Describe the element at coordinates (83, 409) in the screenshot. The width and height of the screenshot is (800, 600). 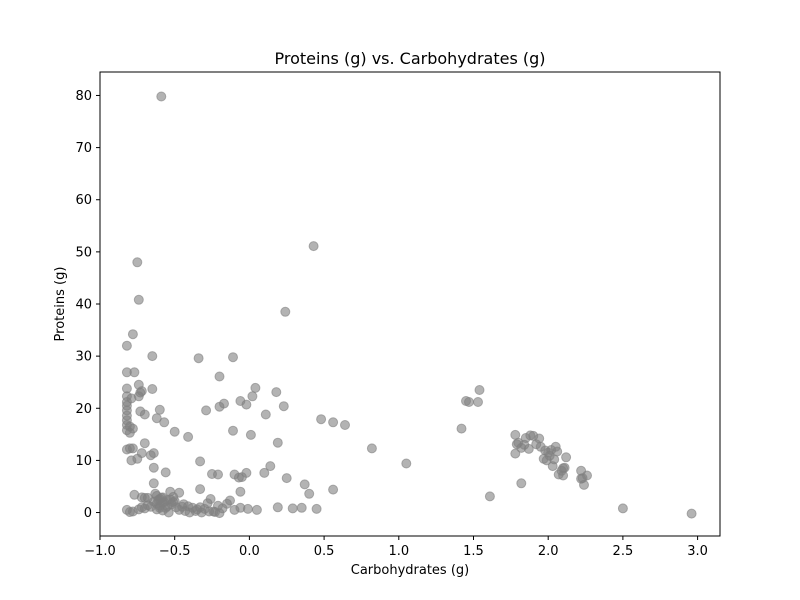
I see `y-tick-label: 20` at that location.